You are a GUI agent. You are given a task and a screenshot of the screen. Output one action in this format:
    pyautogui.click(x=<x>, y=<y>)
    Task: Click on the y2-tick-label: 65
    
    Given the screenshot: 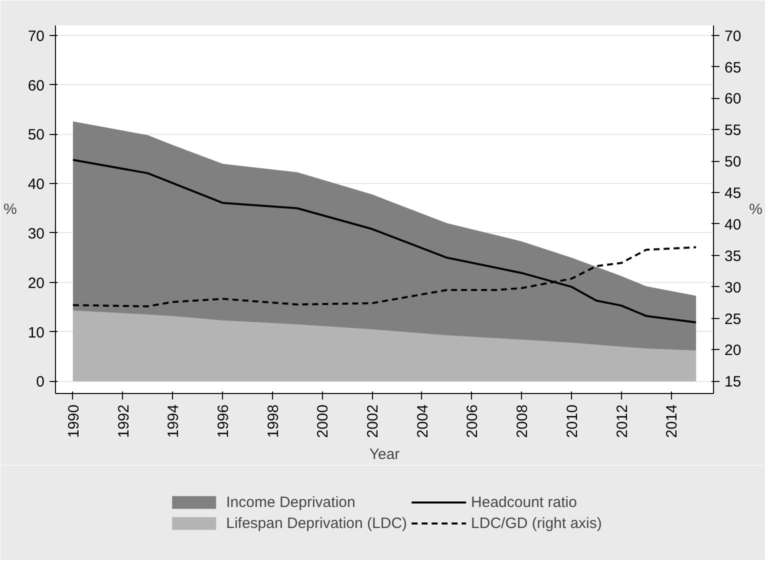 What is the action you would take?
    pyautogui.click(x=733, y=67)
    